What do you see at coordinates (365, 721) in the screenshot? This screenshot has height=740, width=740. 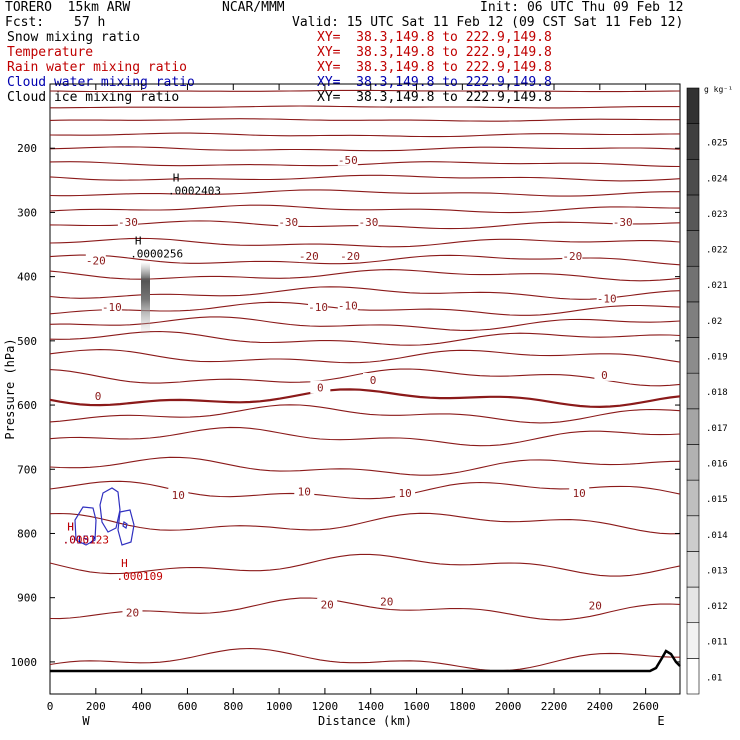 I see `x-axis-title: Distance (km)` at bounding box center [365, 721].